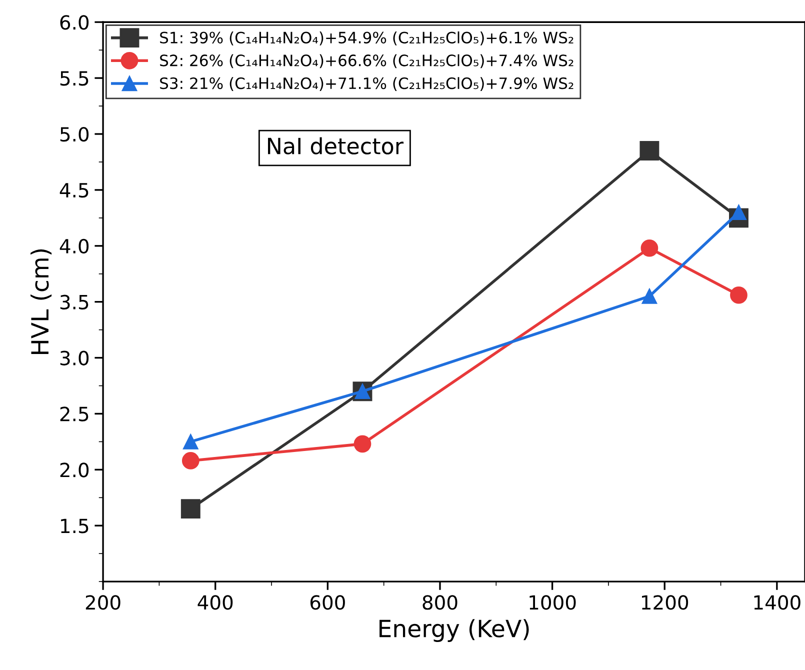 The width and height of the screenshot is (805, 670). Describe the element at coordinates (336, 145) in the screenshot. I see `annotation: NaI detector` at that location.